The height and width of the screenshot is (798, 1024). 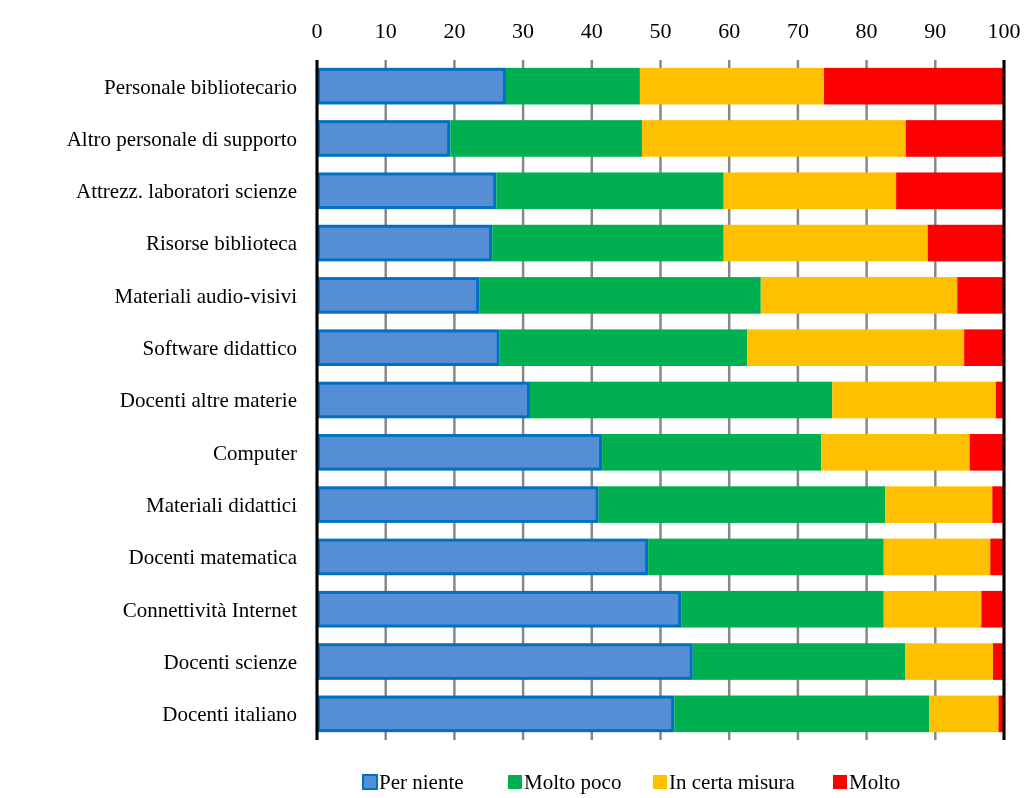 I want to click on y-tick-label: Risorse biblioteca, so click(x=221, y=243).